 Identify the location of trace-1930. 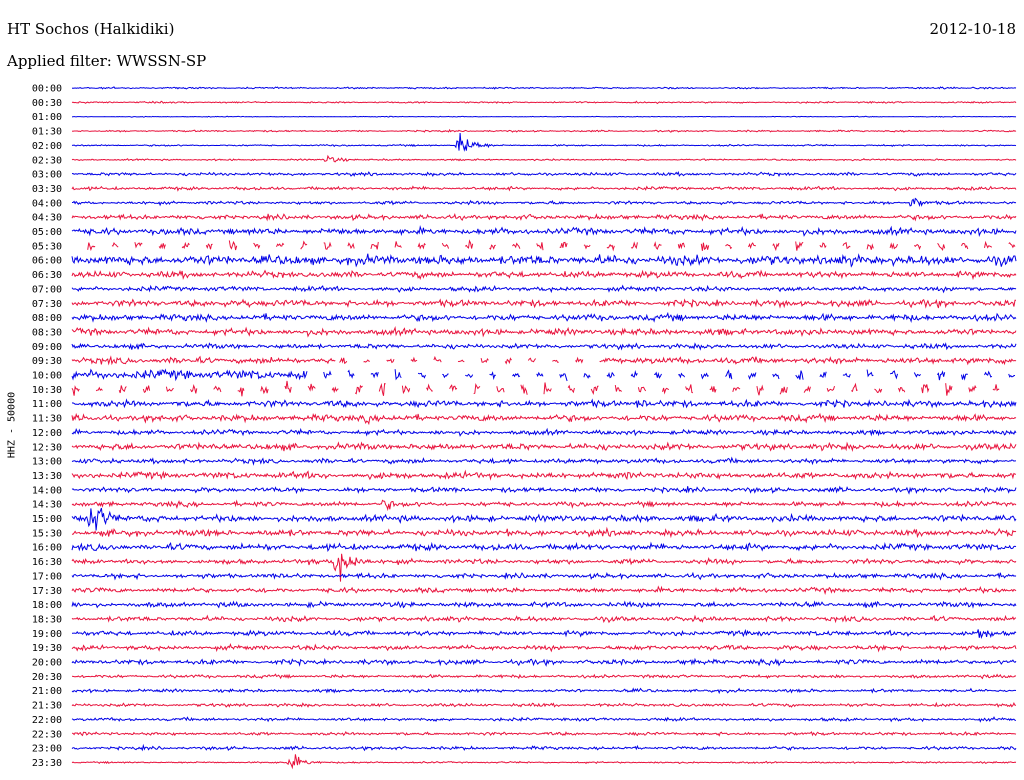
(544, 648).